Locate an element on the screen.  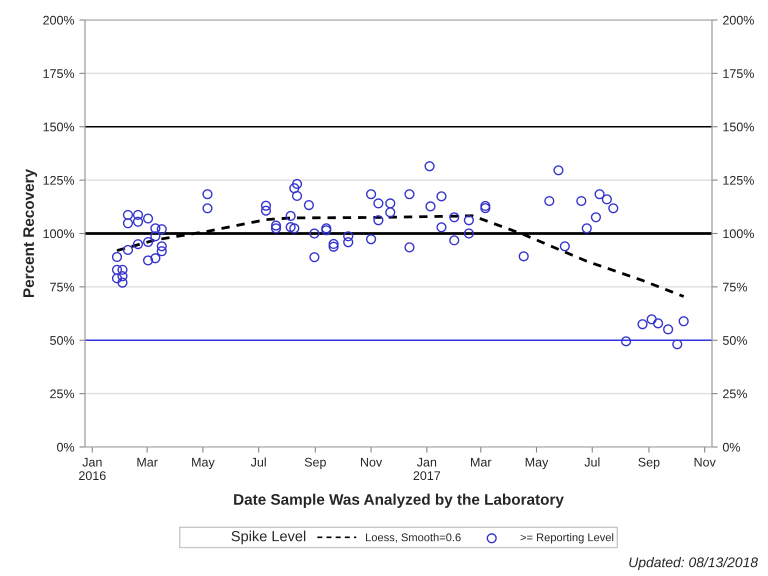
x-tick-label: Jan 2016 is located at coordinates (92, 469).